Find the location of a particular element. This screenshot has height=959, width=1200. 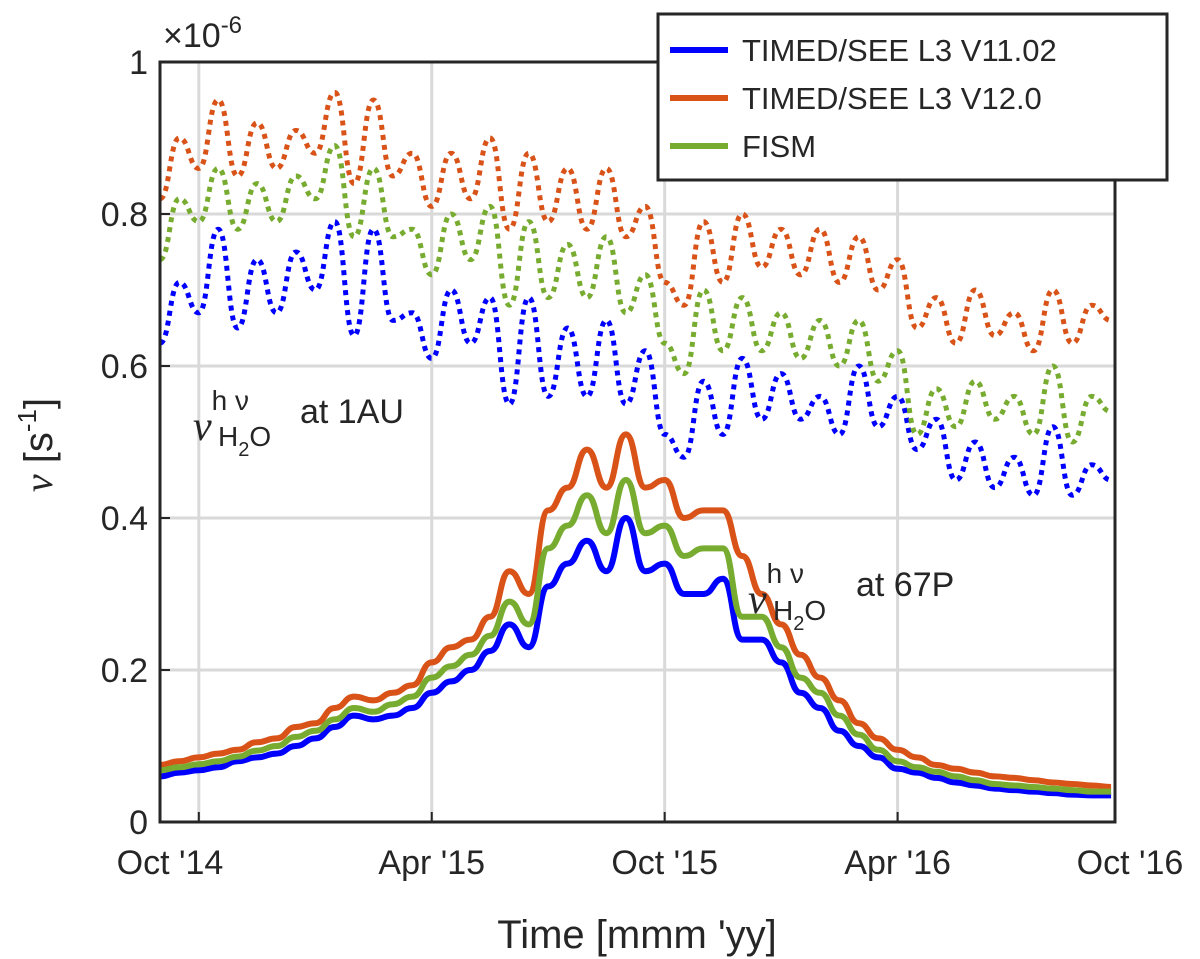

annotation-1au-sub-2: 2 is located at coordinates (243, 450).